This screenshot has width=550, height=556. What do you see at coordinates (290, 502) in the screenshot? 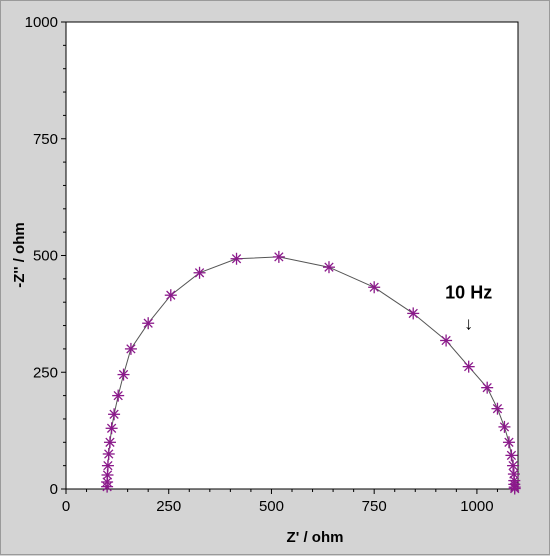
I see `x-axis: 0 250 500 750 1000` at bounding box center [290, 502].